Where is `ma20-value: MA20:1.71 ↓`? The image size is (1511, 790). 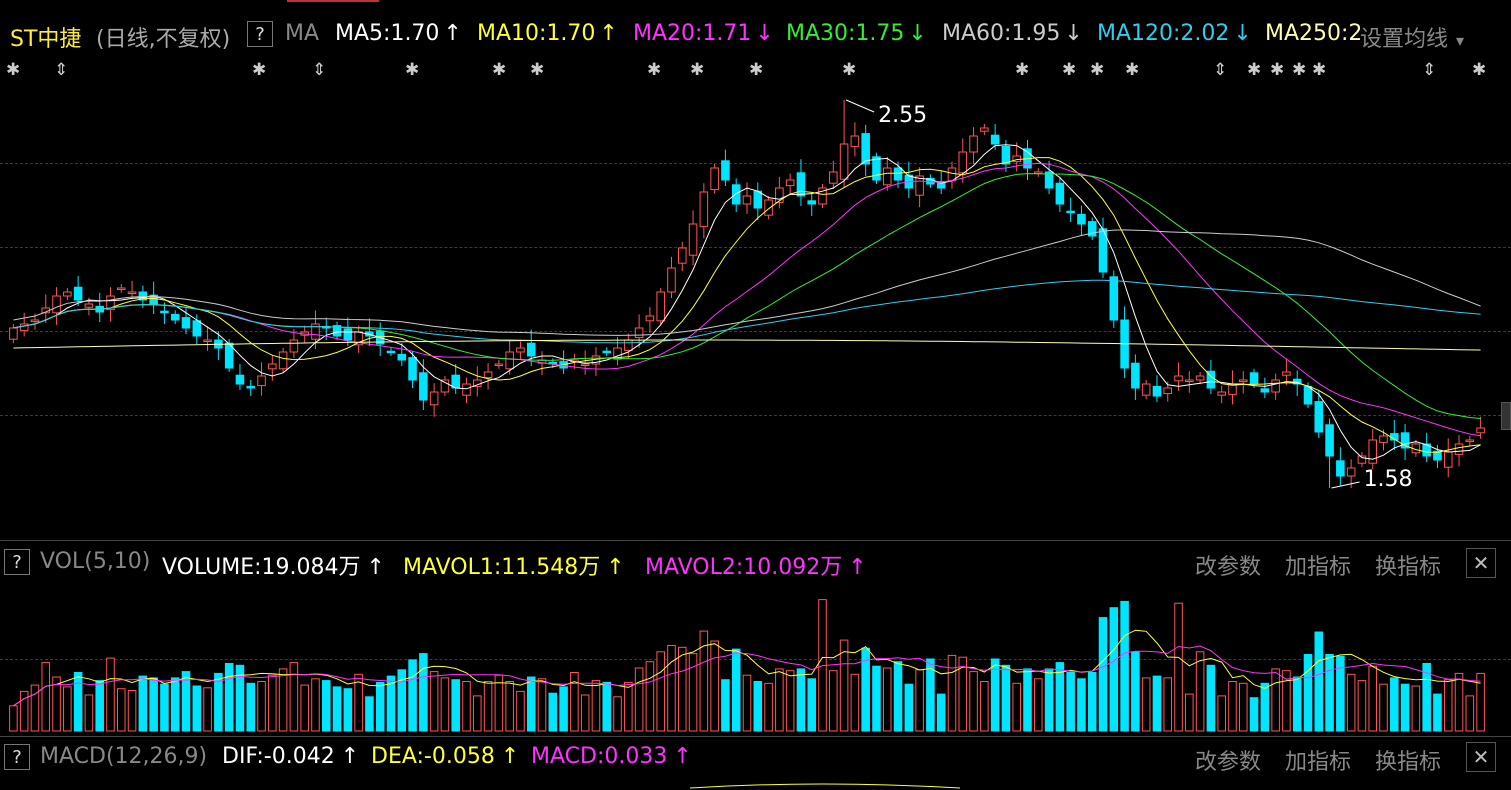 ma20-value: MA20:1.71 ↓ is located at coordinates (703, 33).